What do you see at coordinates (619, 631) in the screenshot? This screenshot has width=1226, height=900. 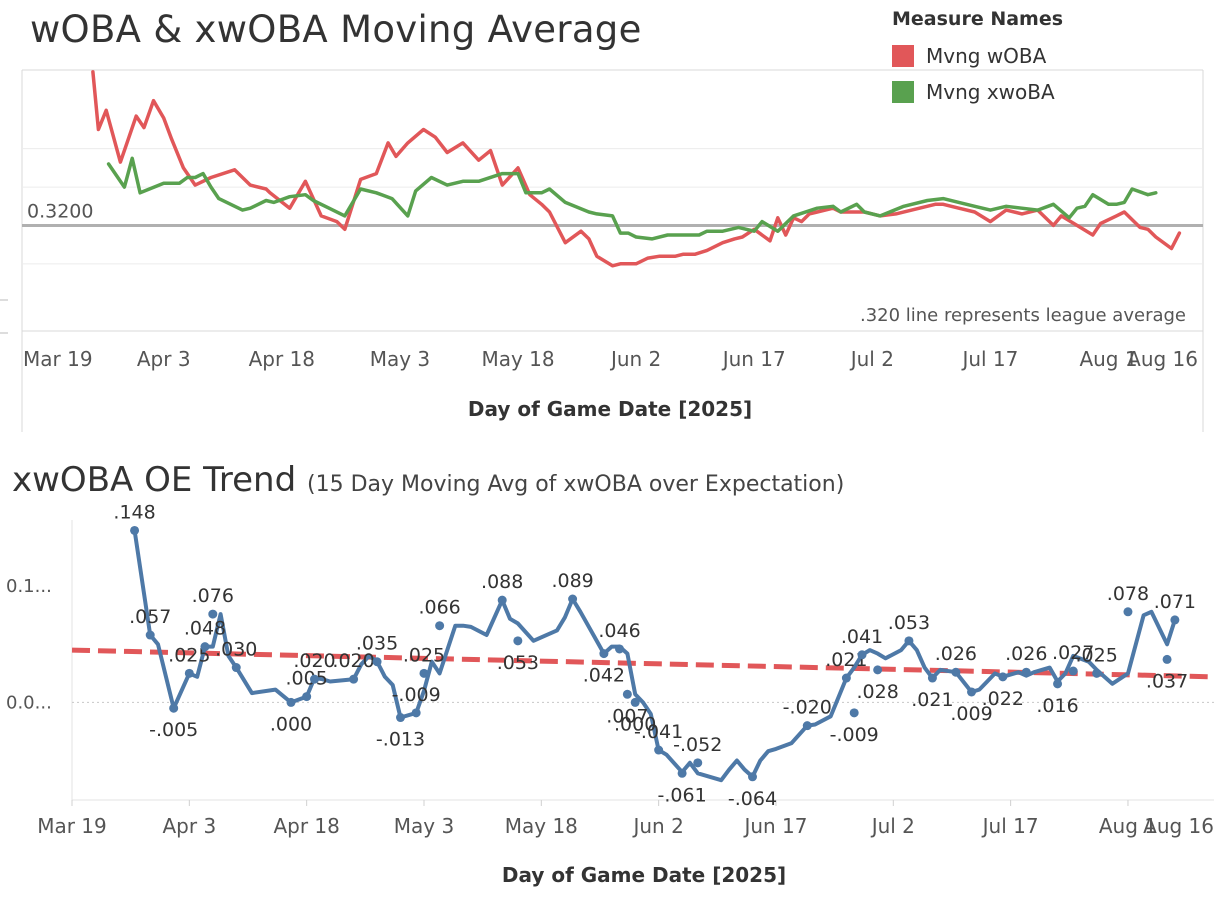 I see `bottom-data-label: .046` at bounding box center [619, 631].